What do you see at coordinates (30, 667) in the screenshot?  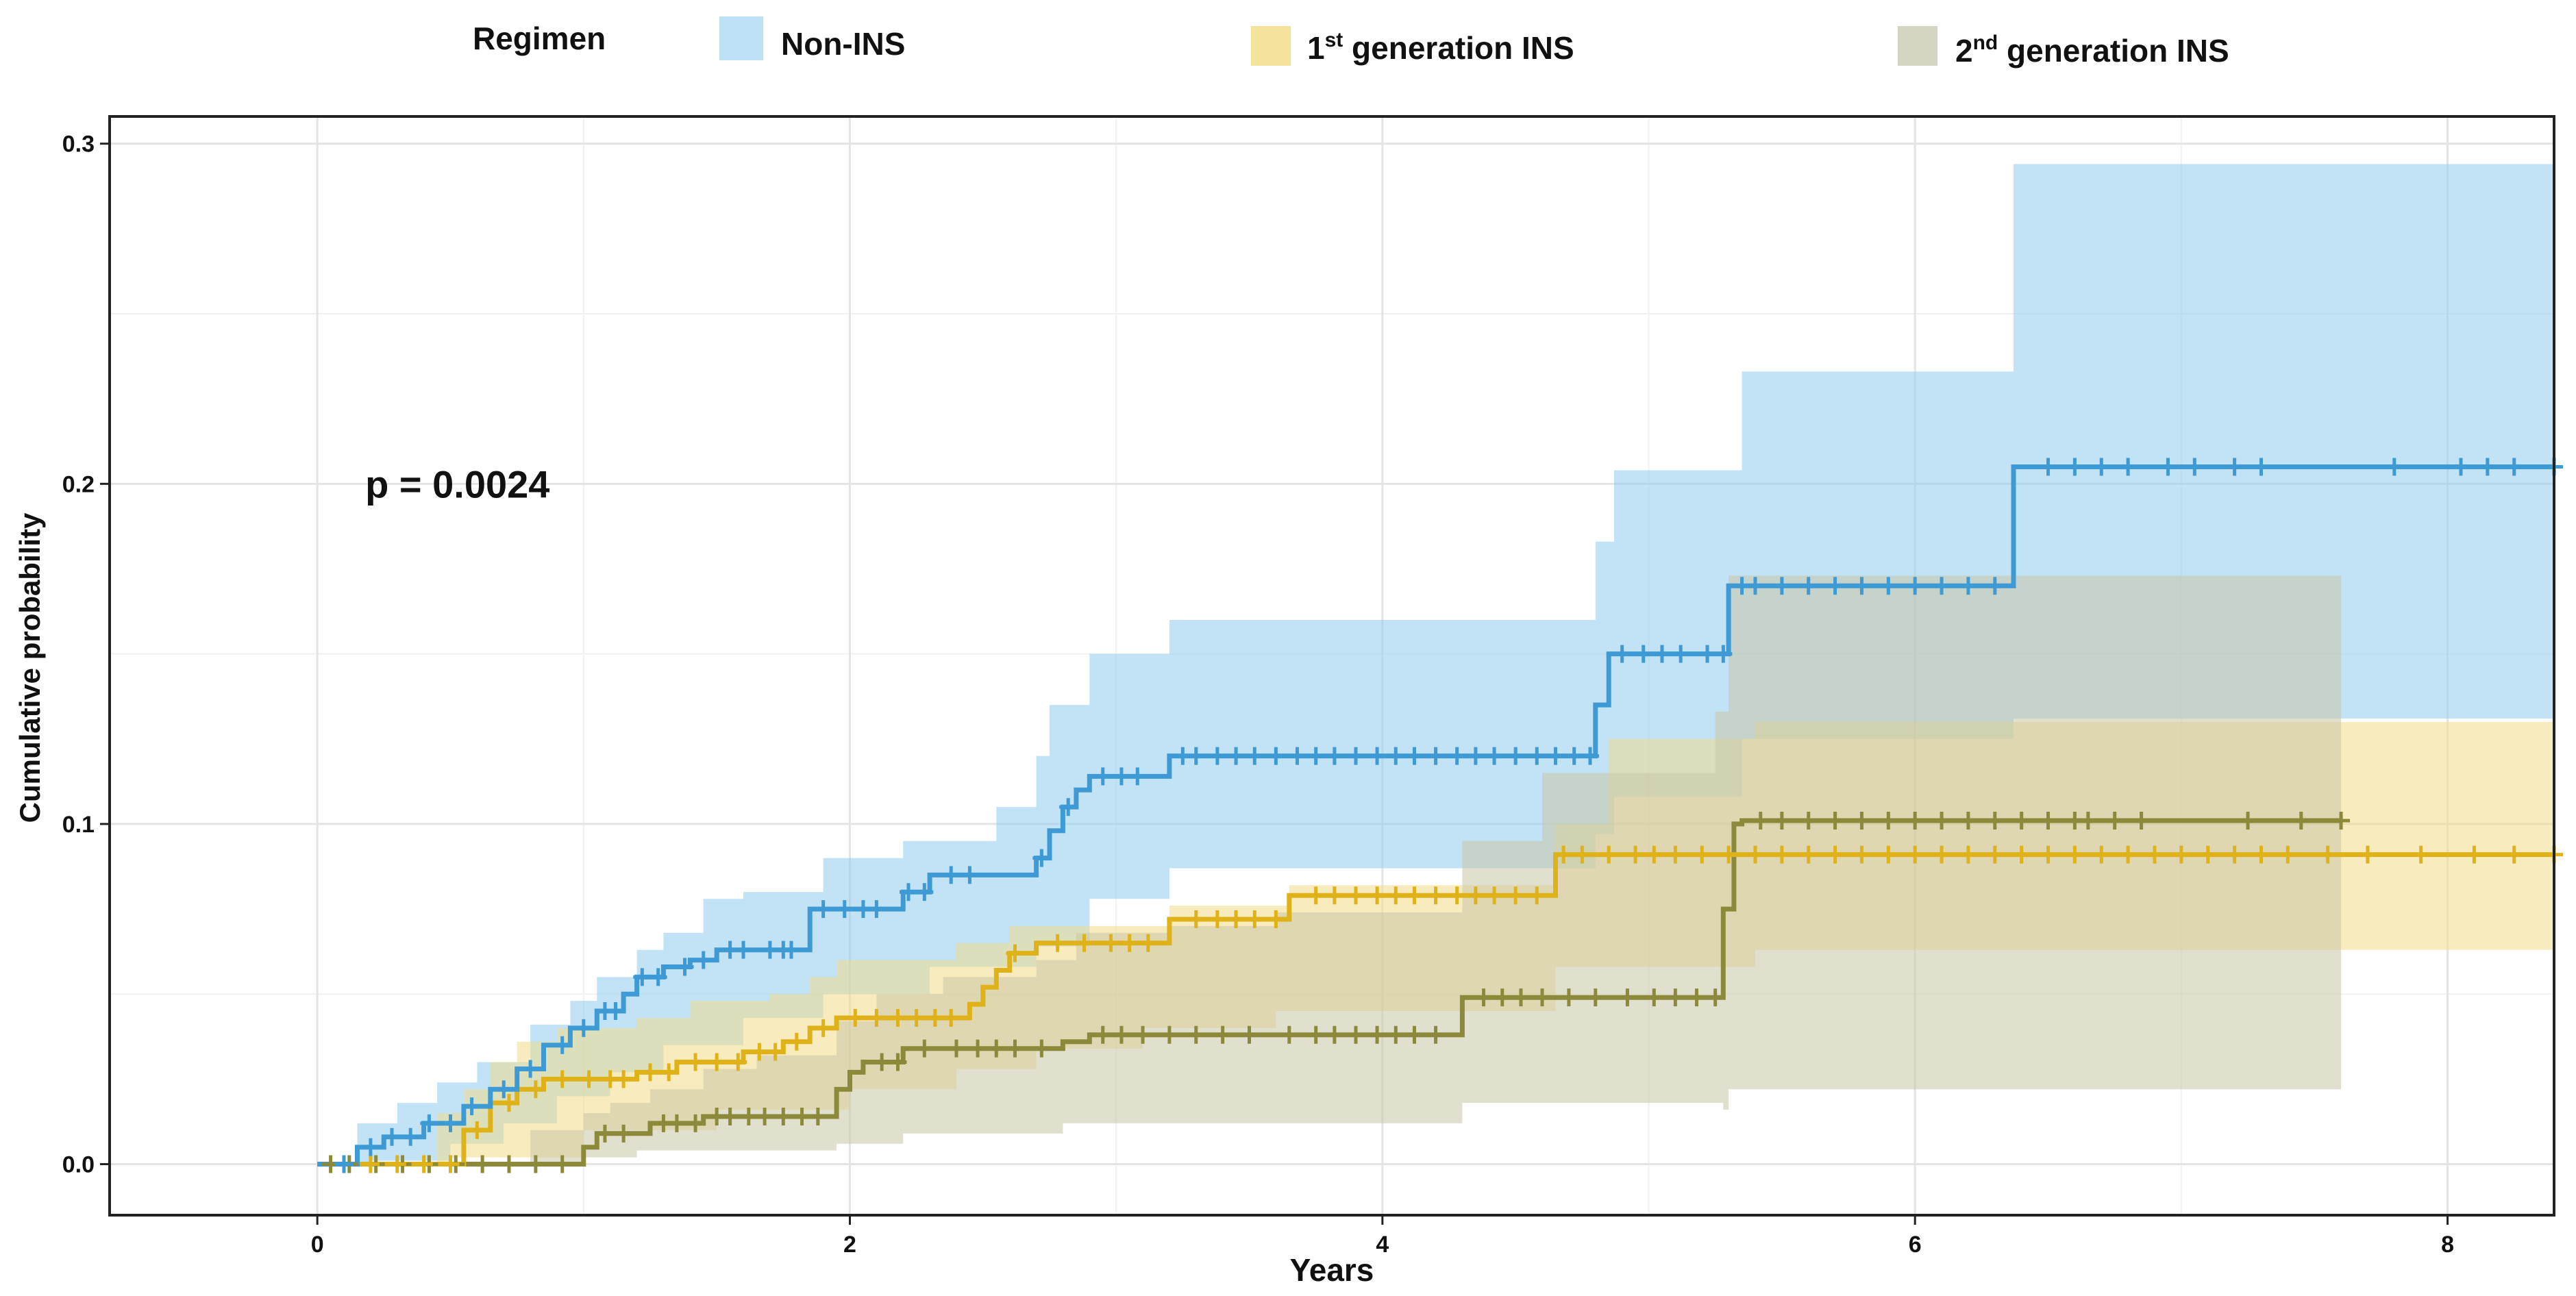 I see `y-axis-title: Cumulative probability` at bounding box center [30, 667].